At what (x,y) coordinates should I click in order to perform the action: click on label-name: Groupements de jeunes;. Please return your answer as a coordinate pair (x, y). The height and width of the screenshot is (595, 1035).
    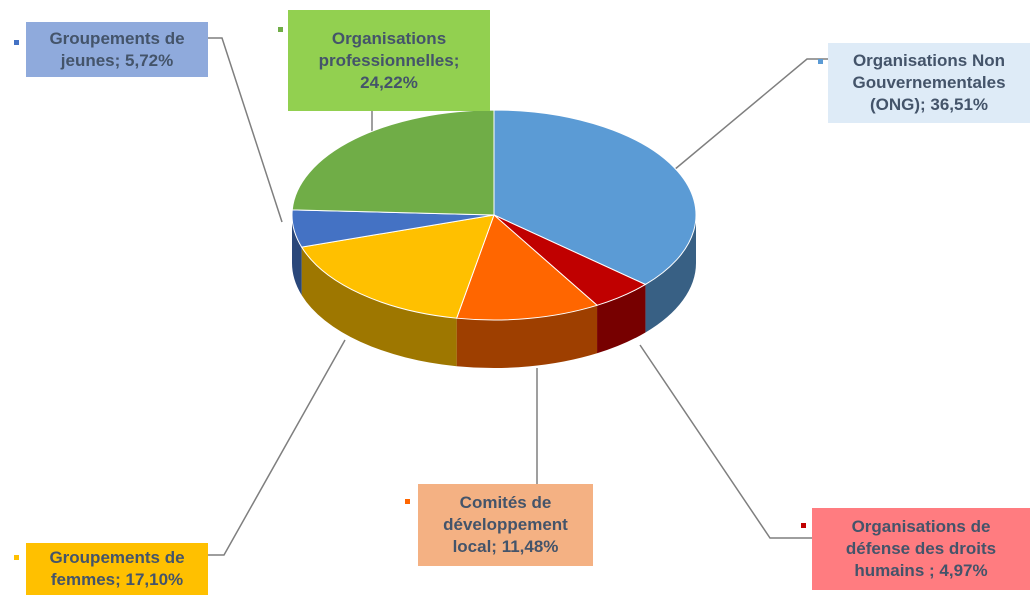
    Looking at the image, I should click on (117, 49).